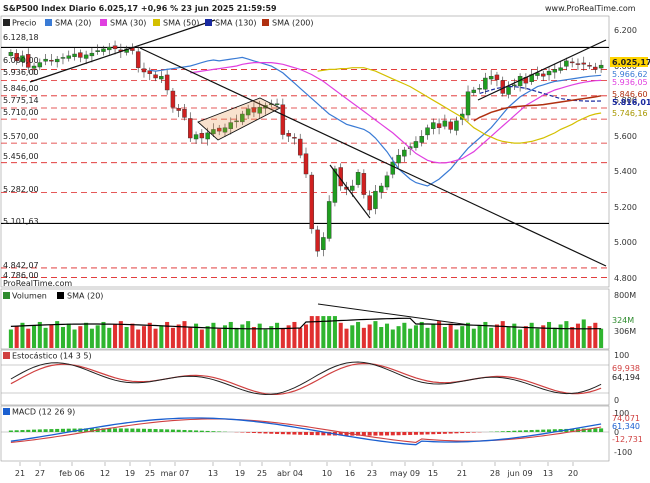 Image resolution: width=650 pixels, height=483 pixels. I want to click on badge-sma50: 5.746,16, so click(630, 113).